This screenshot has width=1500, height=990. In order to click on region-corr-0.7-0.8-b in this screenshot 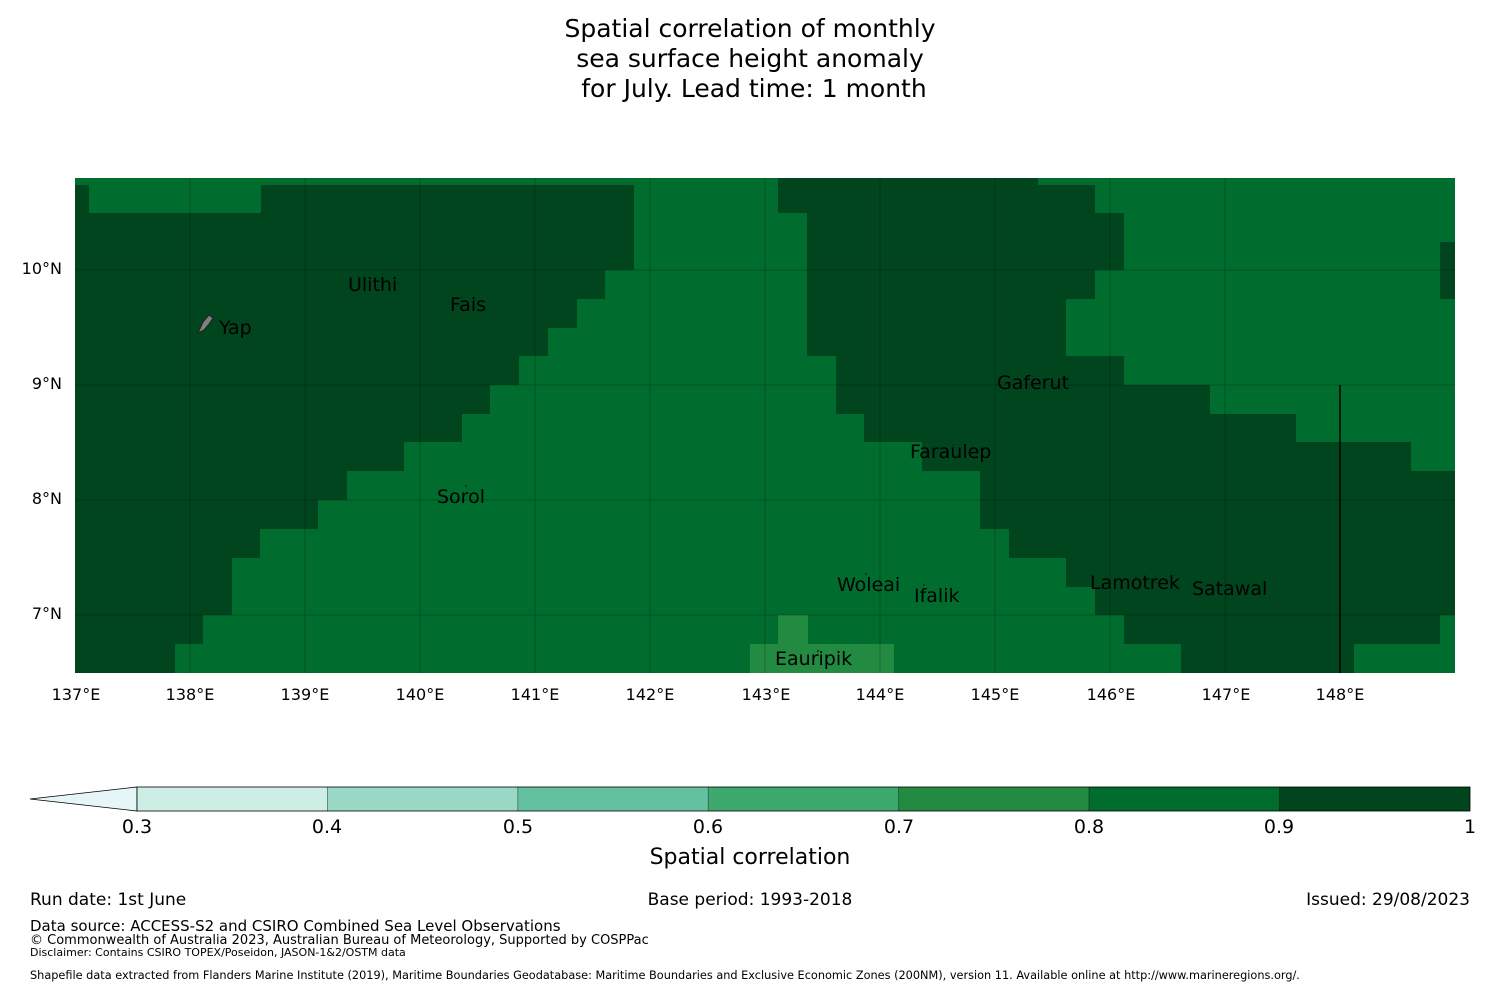, I will do `click(822, 658)`.